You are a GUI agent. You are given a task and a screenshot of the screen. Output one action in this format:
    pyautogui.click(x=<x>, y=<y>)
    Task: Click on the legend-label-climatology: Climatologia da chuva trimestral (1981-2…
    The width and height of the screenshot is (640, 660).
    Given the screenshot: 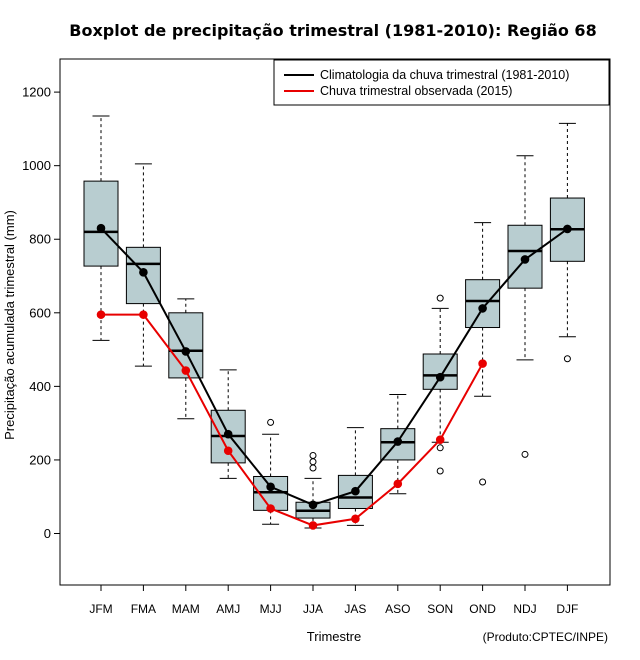 What is the action you would take?
    pyautogui.click(x=444, y=75)
    